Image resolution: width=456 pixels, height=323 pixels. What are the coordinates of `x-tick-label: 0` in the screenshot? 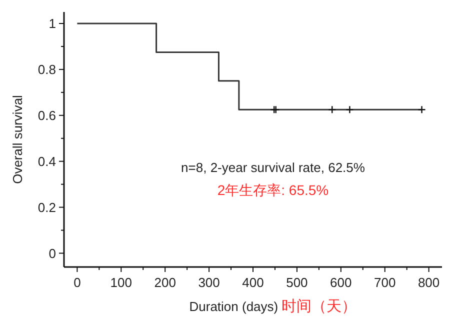 It's located at (77, 282).